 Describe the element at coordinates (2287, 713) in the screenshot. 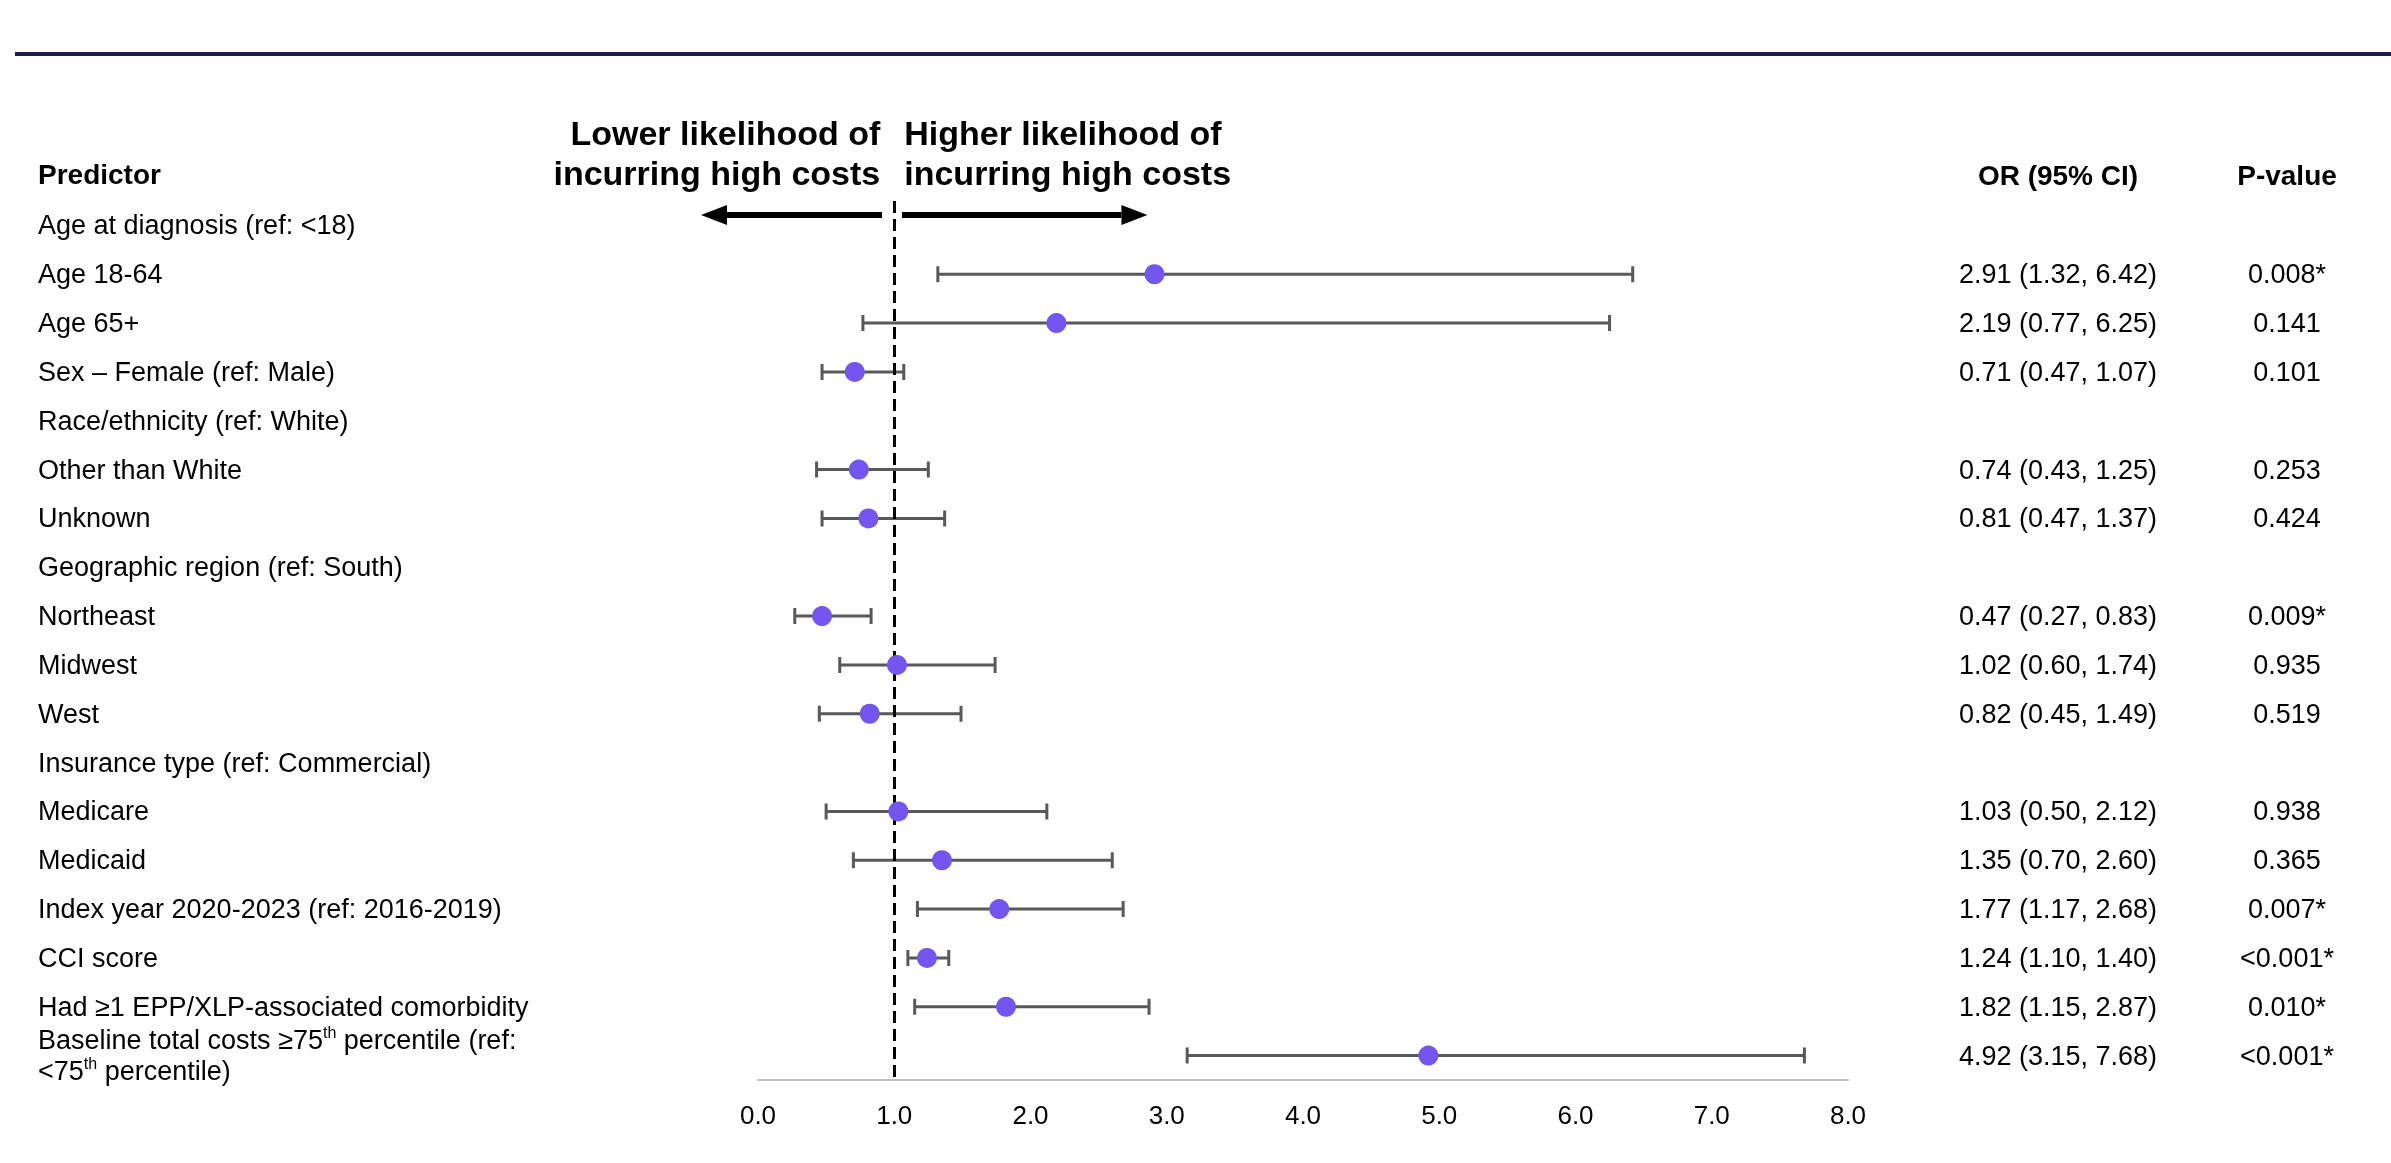

I see `text: 0.519` at that location.